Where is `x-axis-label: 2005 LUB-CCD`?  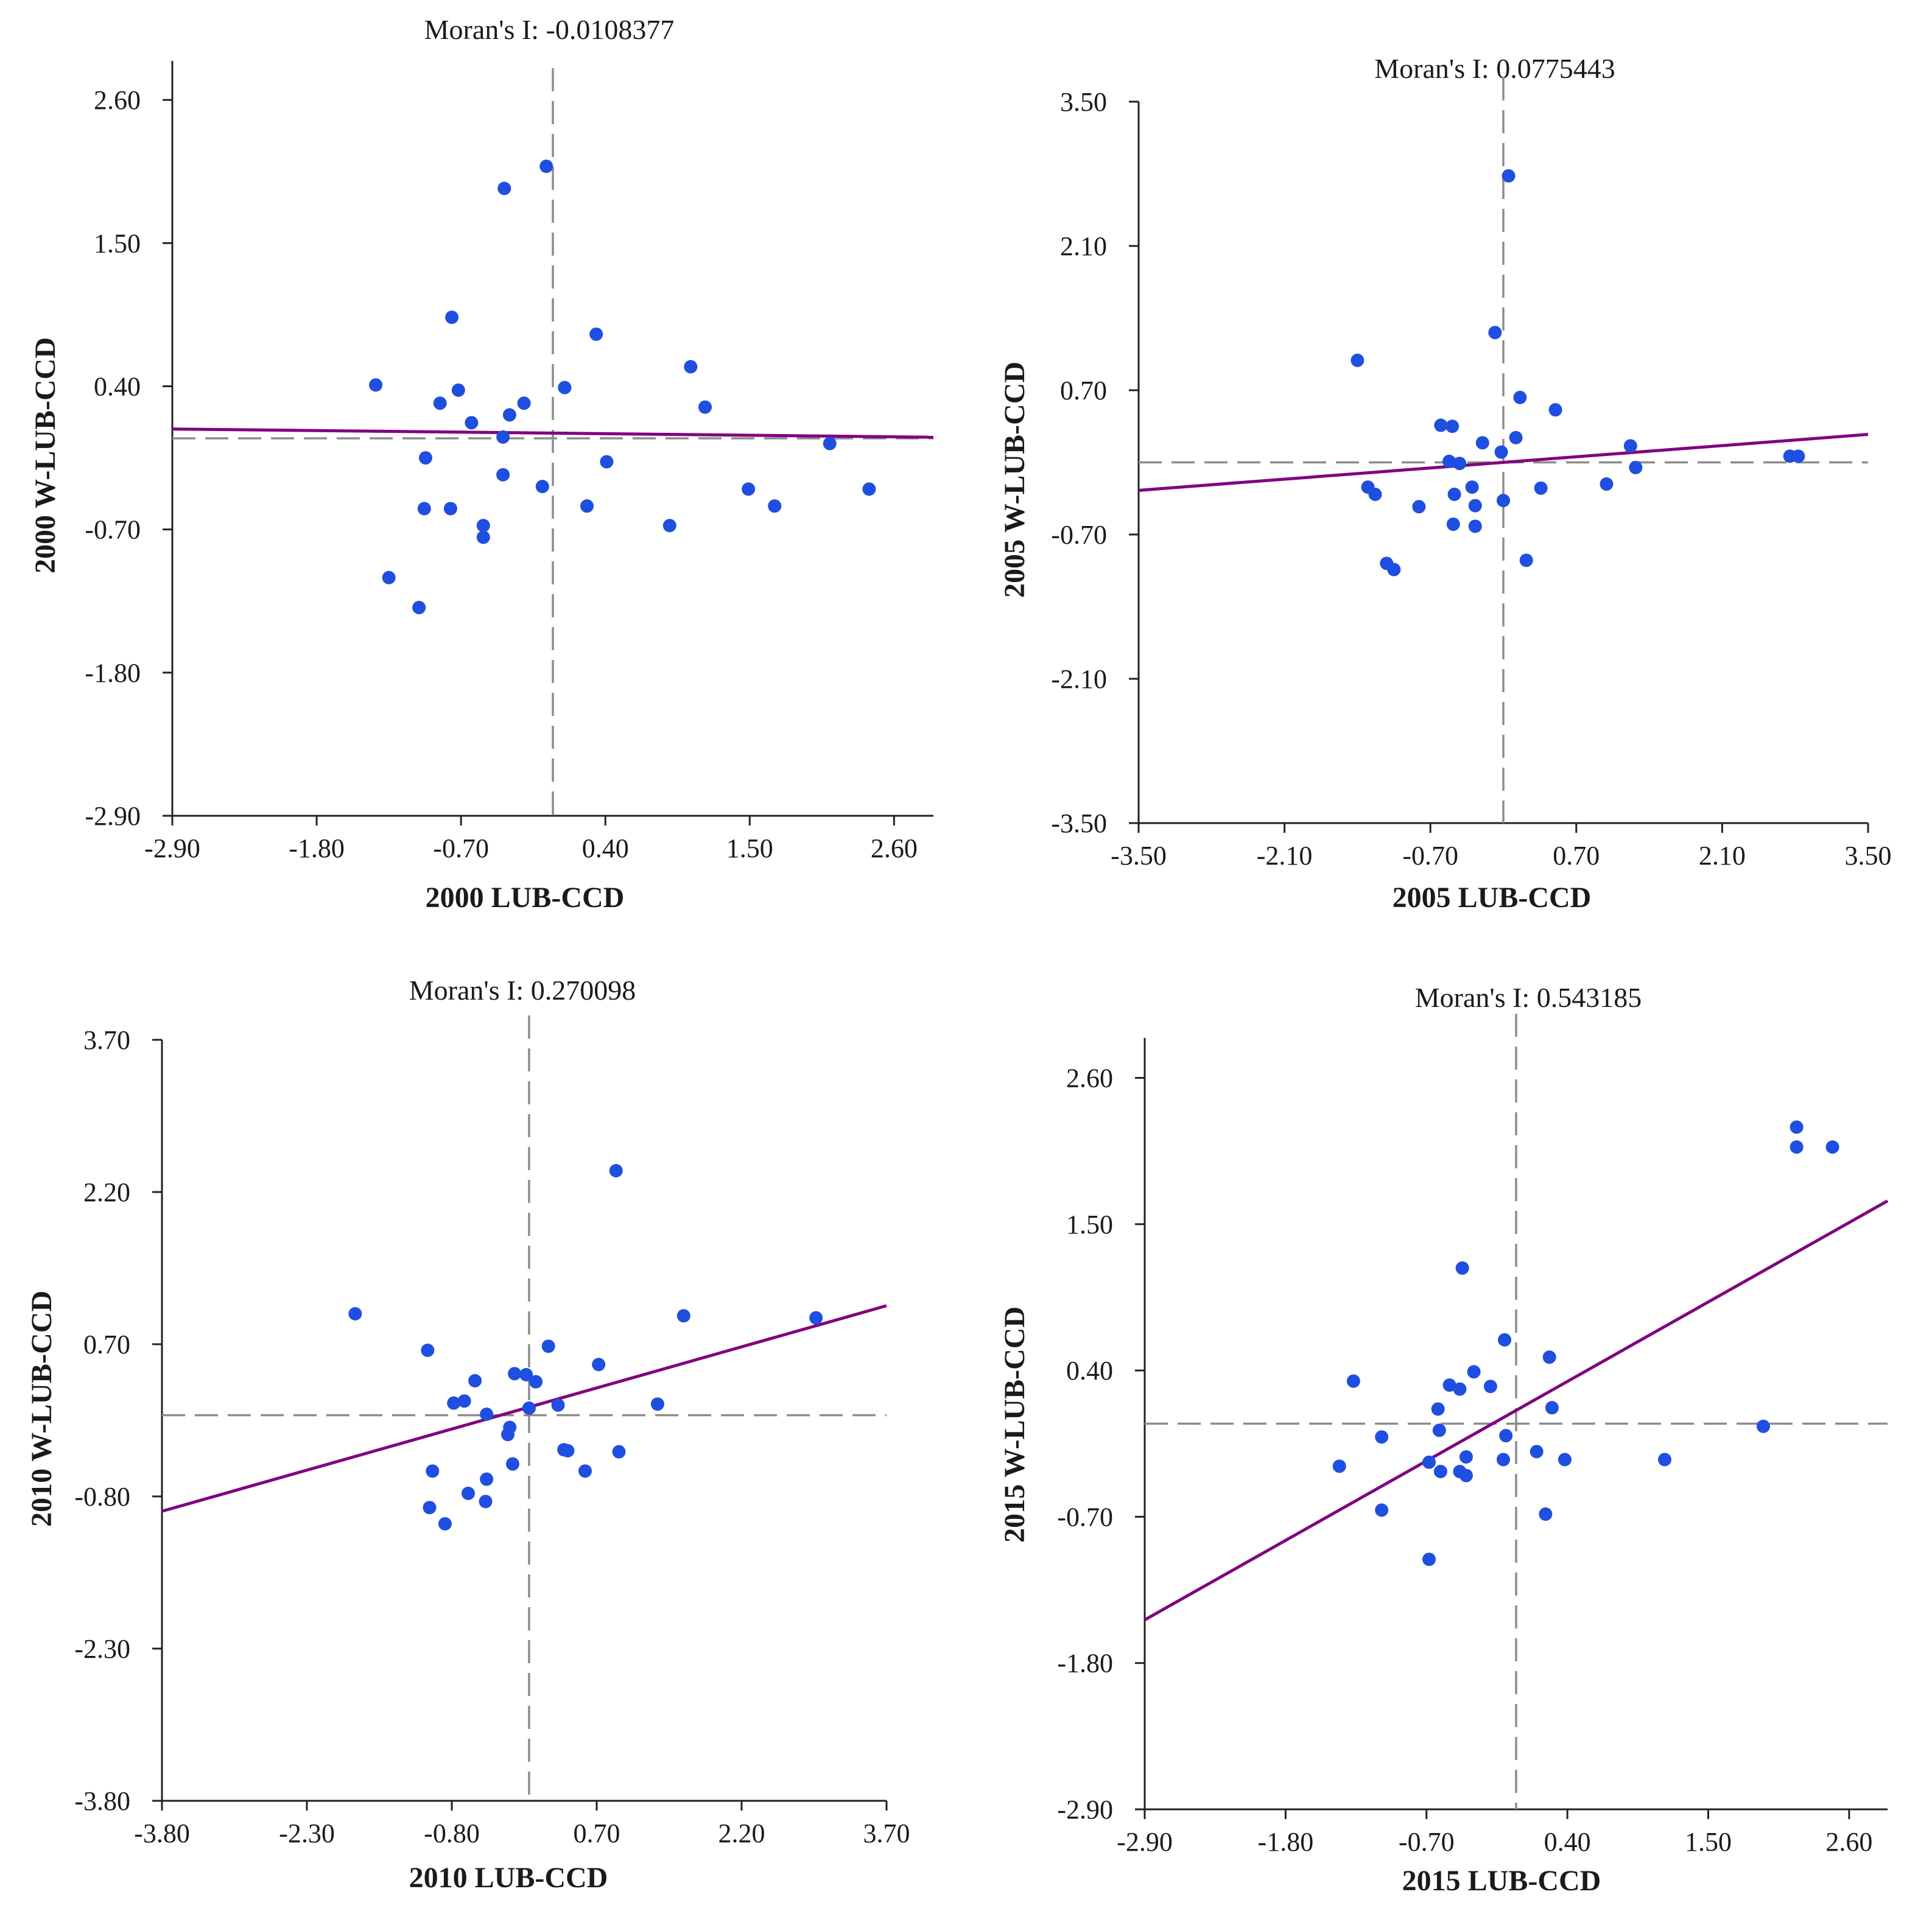 x-axis-label: 2005 LUB-CCD is located at coordinates (1492, 898).